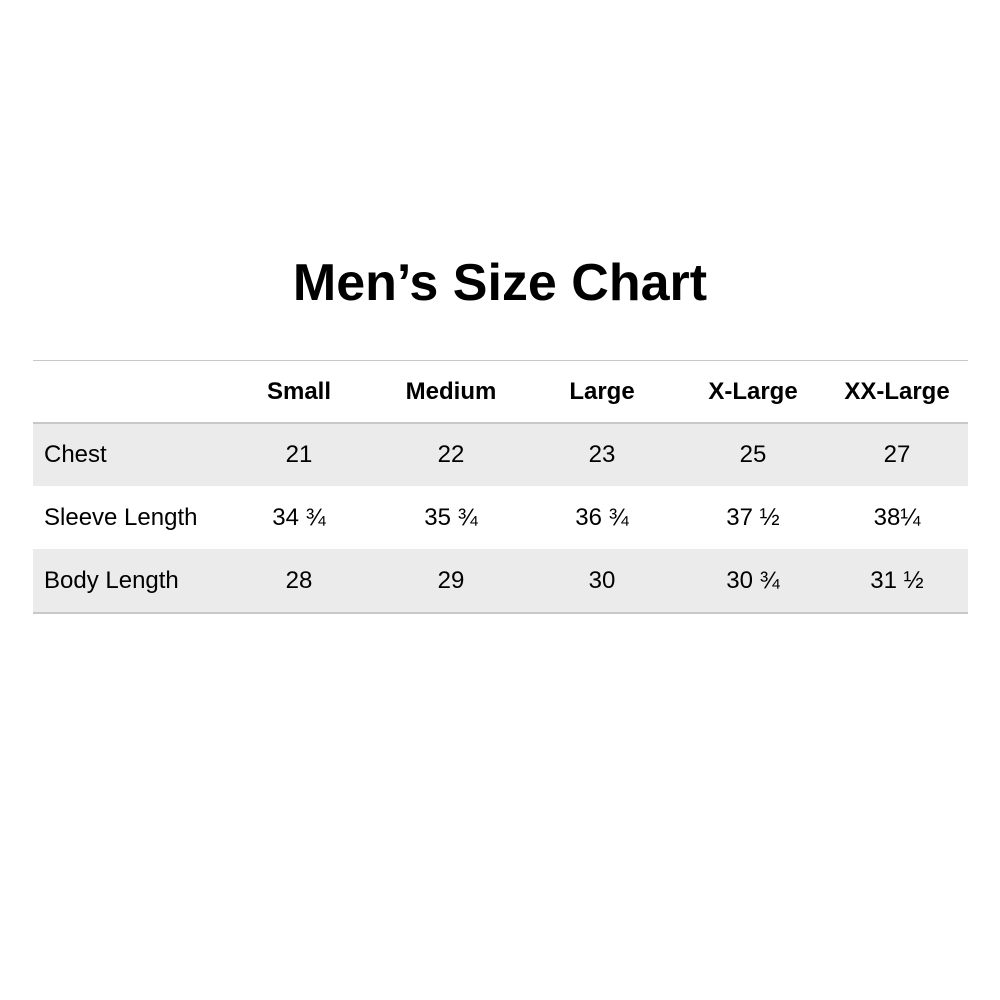 The image size is (1000, 1000). Describe the element at coordinates (500, 580) in the screenshot. I see `table-row: Body Length 28 29 30 30 ¾ 31 ½` at that location.